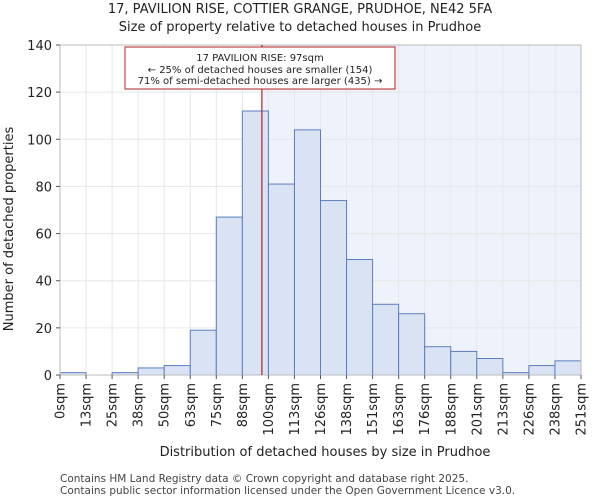 The image size is (600, 500). Describe the element at coordinates (191, 405) in the screenshot. I see `x-tick-label: 63sqm` at that location.